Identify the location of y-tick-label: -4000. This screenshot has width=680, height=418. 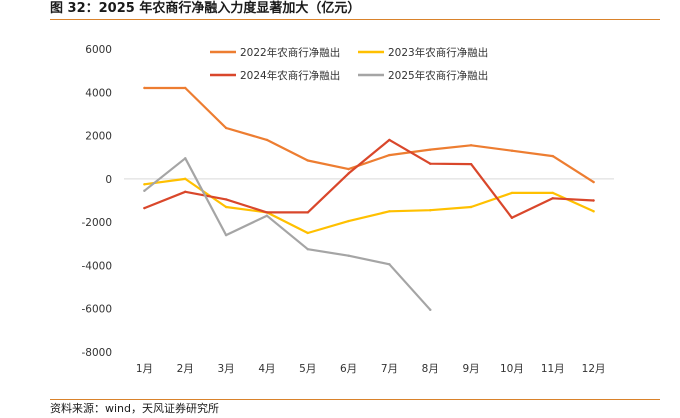
(96, 266).